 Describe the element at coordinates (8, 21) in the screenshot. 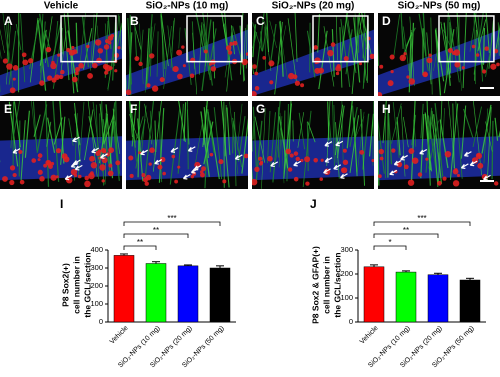

I see `panel-label: A` at that location.